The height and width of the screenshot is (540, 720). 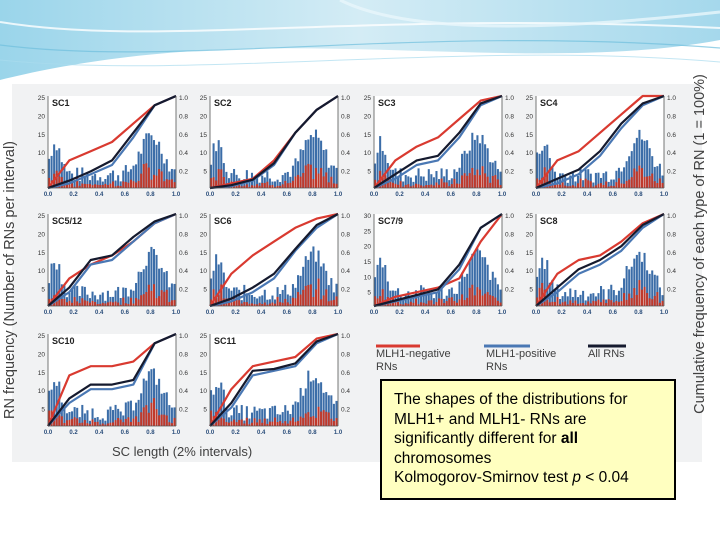 What do you see at coordinates (150, 313) in the screenshot?
I see `x-tick-label: 0.8` at bounding box center [150, 313].